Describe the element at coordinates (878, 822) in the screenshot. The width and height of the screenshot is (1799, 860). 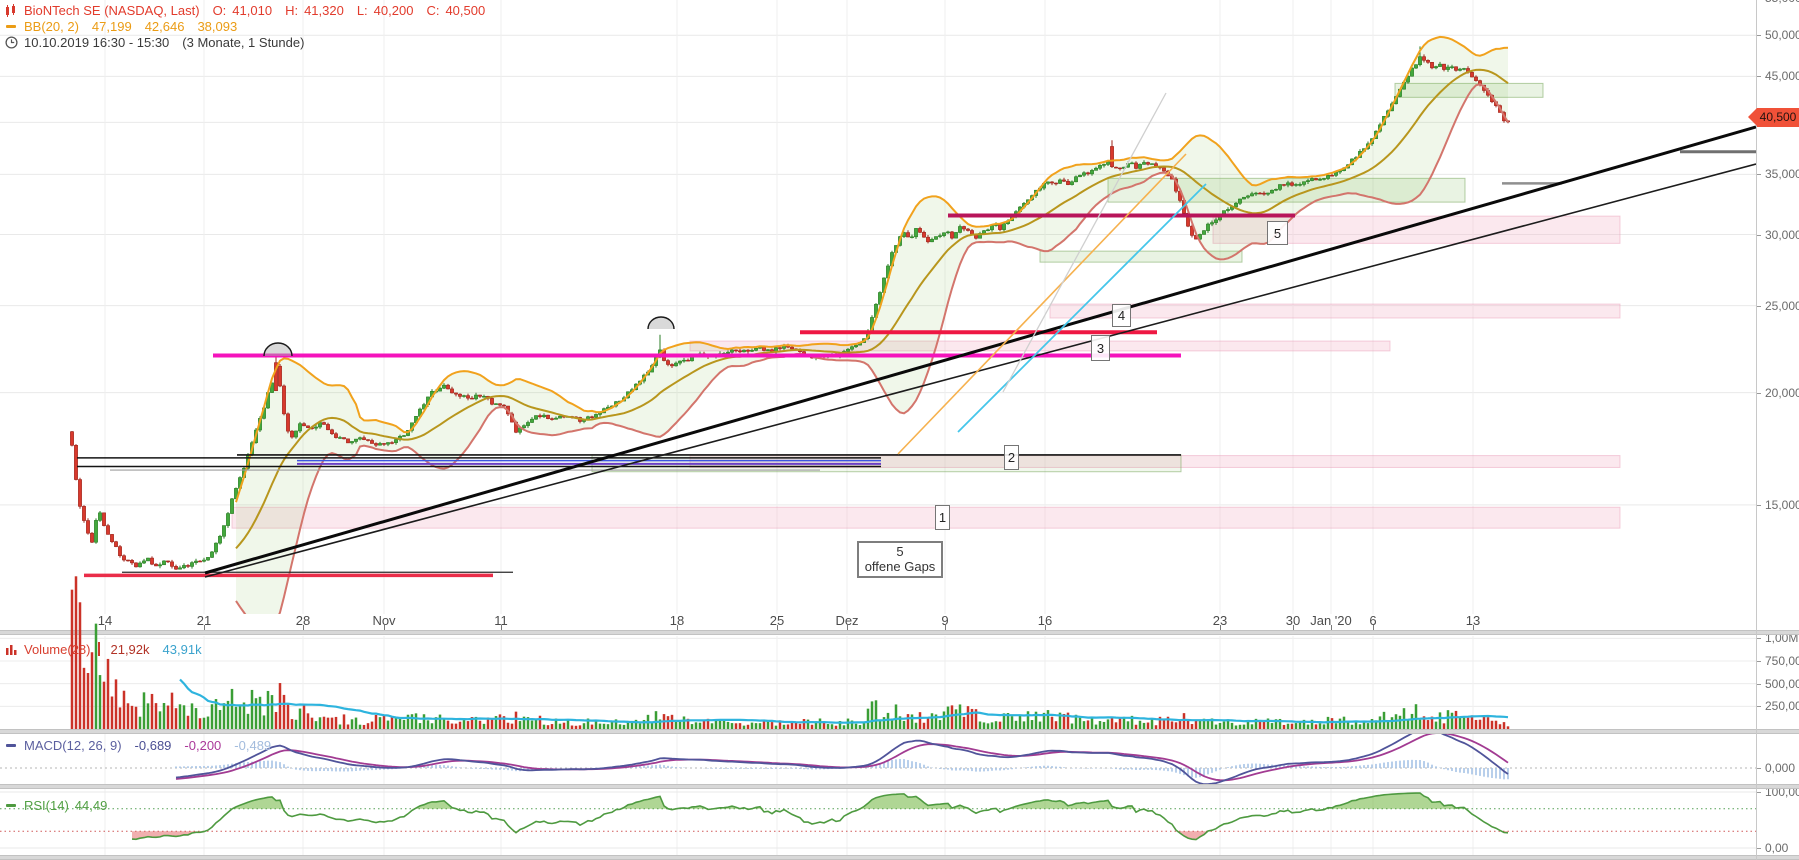
I see `rsi-pane` at that location.